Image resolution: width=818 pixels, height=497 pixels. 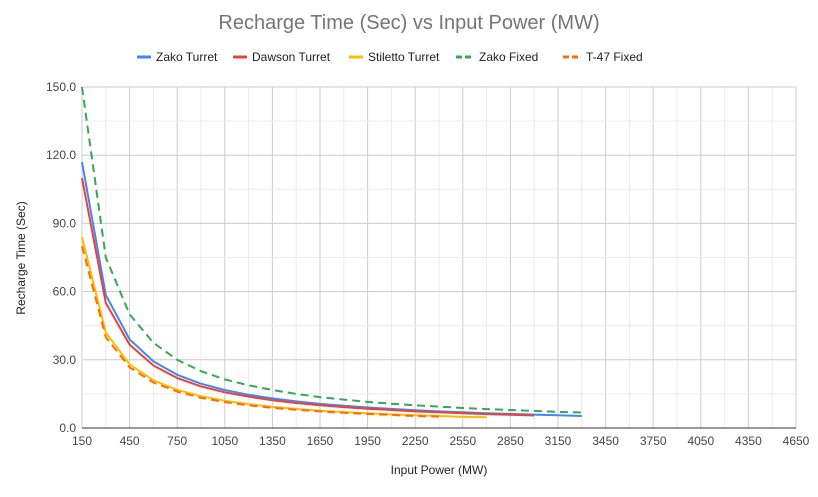 I want to click on x-tick-label: 2250, so click(x=415, y=441).